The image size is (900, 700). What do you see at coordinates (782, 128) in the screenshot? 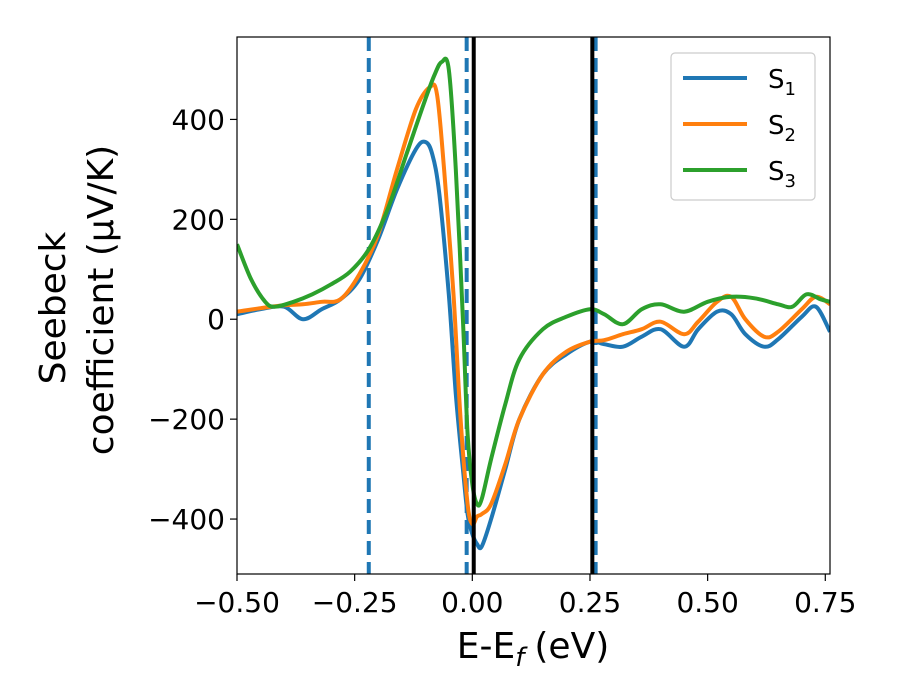
I see `legend-label-s2: S2` at bounding box center [782, 128].